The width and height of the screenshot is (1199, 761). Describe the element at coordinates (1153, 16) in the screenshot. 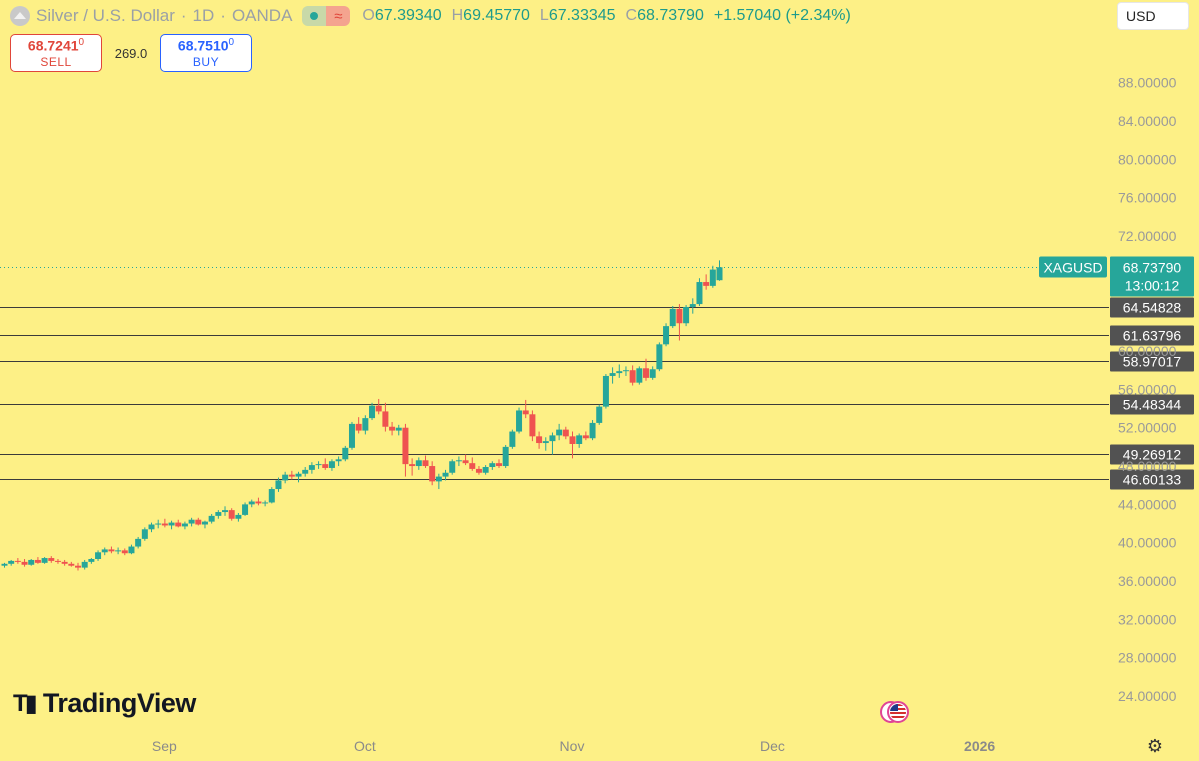

I see `currency-select: USD` at that location.